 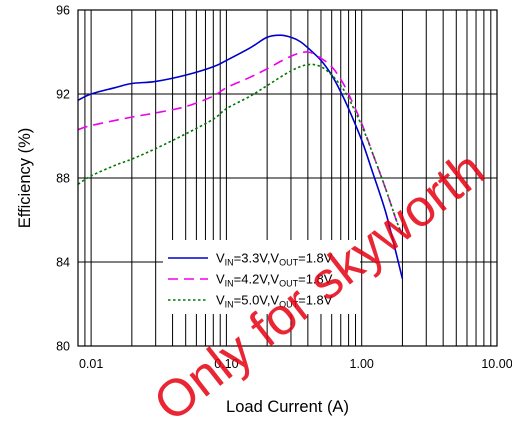 I want to click on y-tick-label: 92, so click(x=63, y=95).